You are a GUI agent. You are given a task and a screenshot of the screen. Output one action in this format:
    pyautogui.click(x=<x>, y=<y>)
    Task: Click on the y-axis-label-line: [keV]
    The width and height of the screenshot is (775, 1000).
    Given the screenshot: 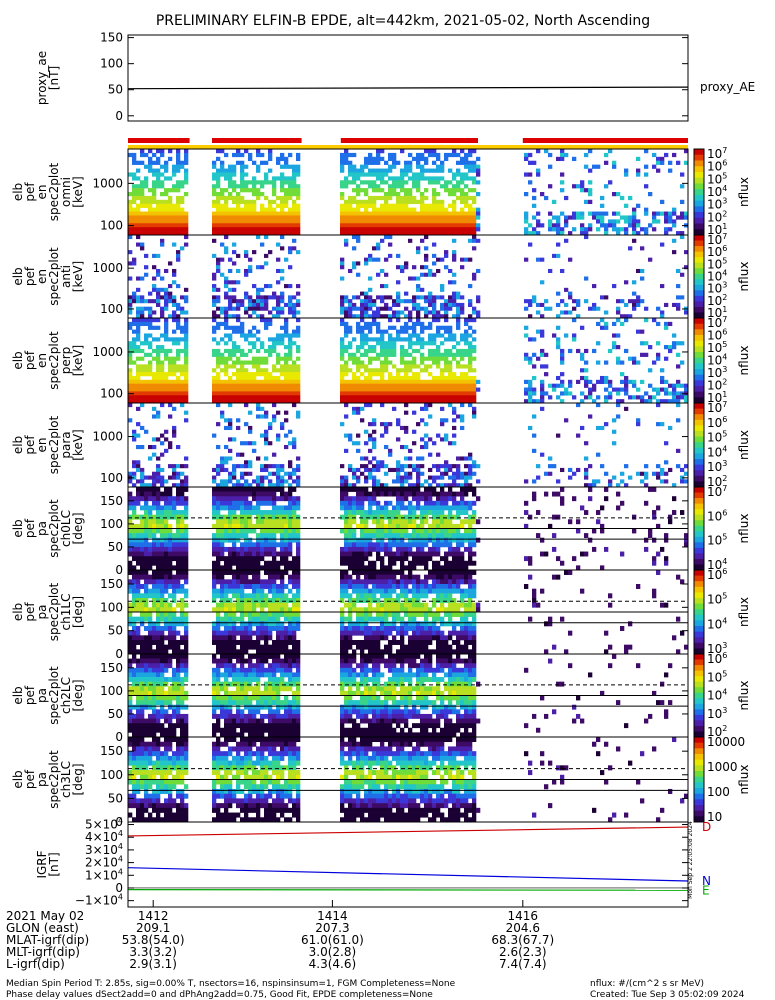 What is the action you would take?
    pyautogui.click(x=78, y=191)
    